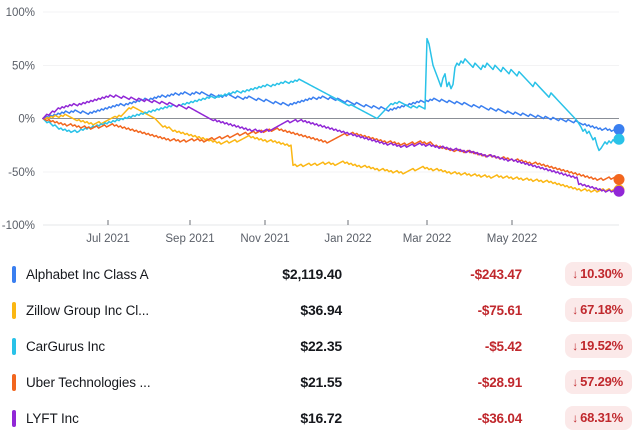 Image resolution: width=640 pixels, height=440 pixels. I want to click on y-axis-tick-label: 50%, so click(23, 66).